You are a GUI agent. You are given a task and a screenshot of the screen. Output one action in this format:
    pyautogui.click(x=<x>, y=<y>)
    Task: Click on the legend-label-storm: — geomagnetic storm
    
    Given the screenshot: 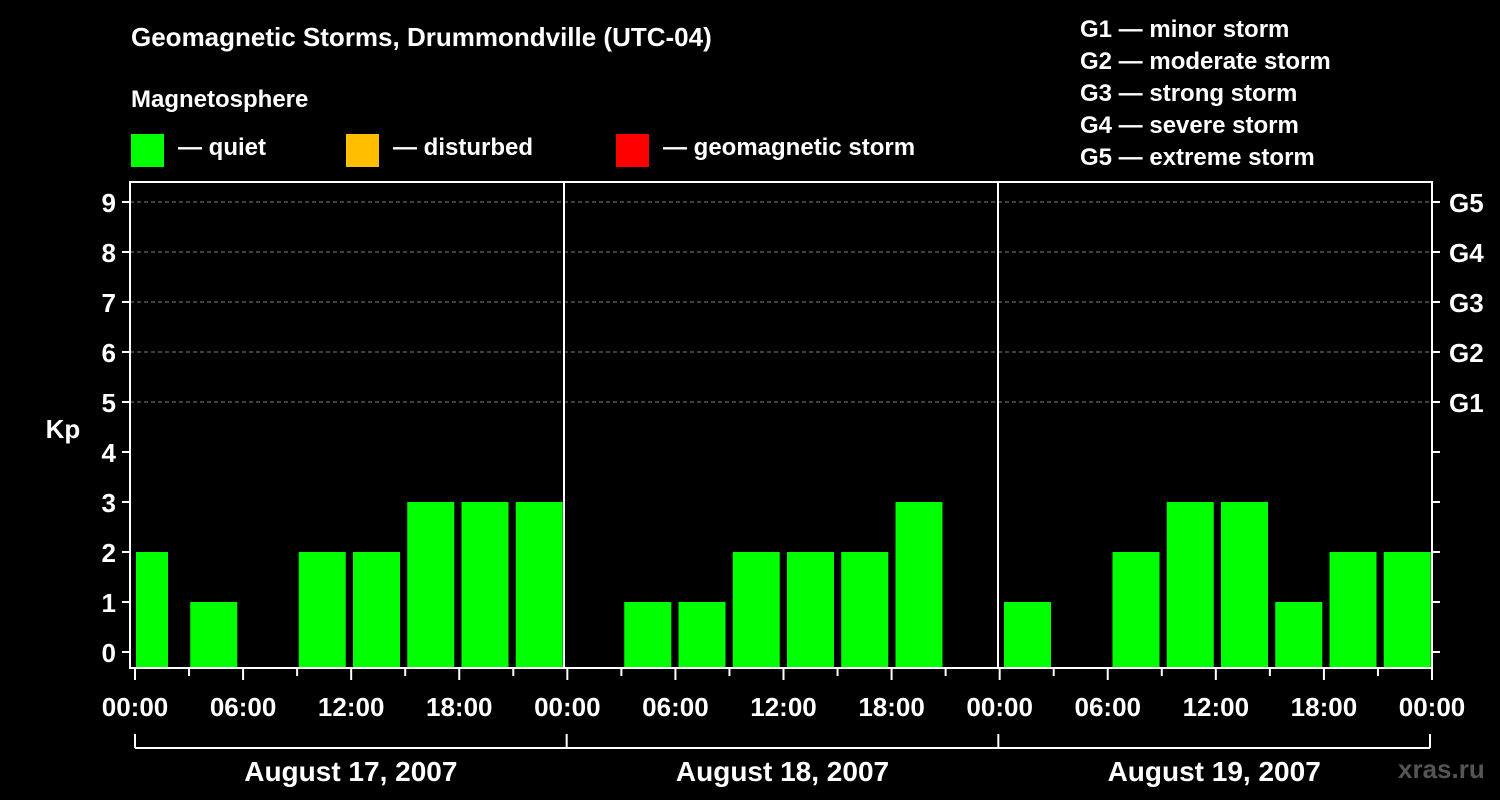 What is the action you would take?
    pyautogui.click(x=789, y=147)
    